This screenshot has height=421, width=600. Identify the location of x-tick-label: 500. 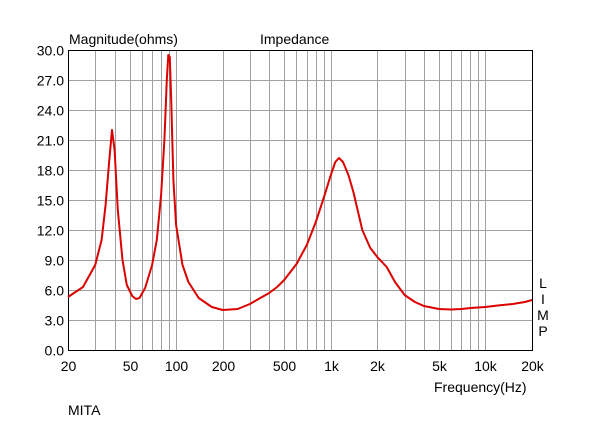
(285, 366).